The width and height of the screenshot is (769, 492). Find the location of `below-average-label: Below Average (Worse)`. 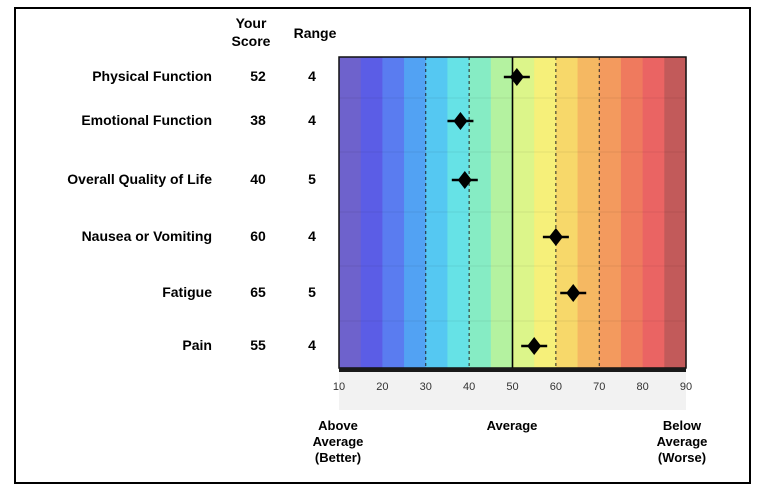

below-average-label: Below Average (Worse) is located at coordinates (682, 442).